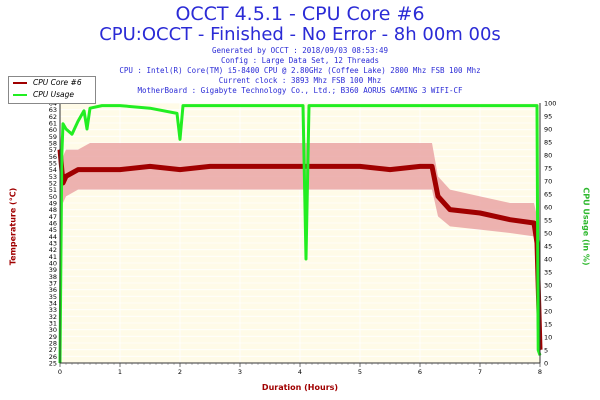  What do you see at coordinates (13, 226) in the screenshot?
I see `y-axis-label-left: Temperature (°C)` at bounding box center [13, 226].